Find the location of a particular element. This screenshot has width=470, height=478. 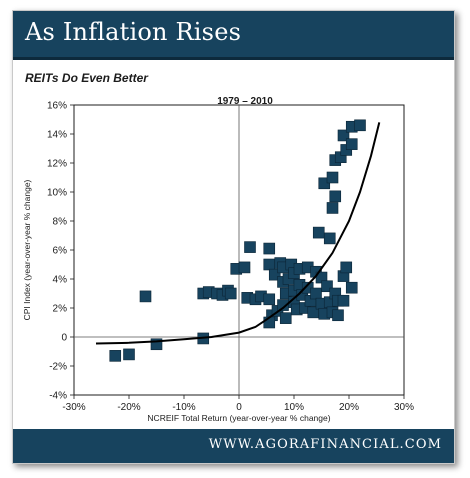

x-tick-label: 30% is located at coordinates (404, 407).